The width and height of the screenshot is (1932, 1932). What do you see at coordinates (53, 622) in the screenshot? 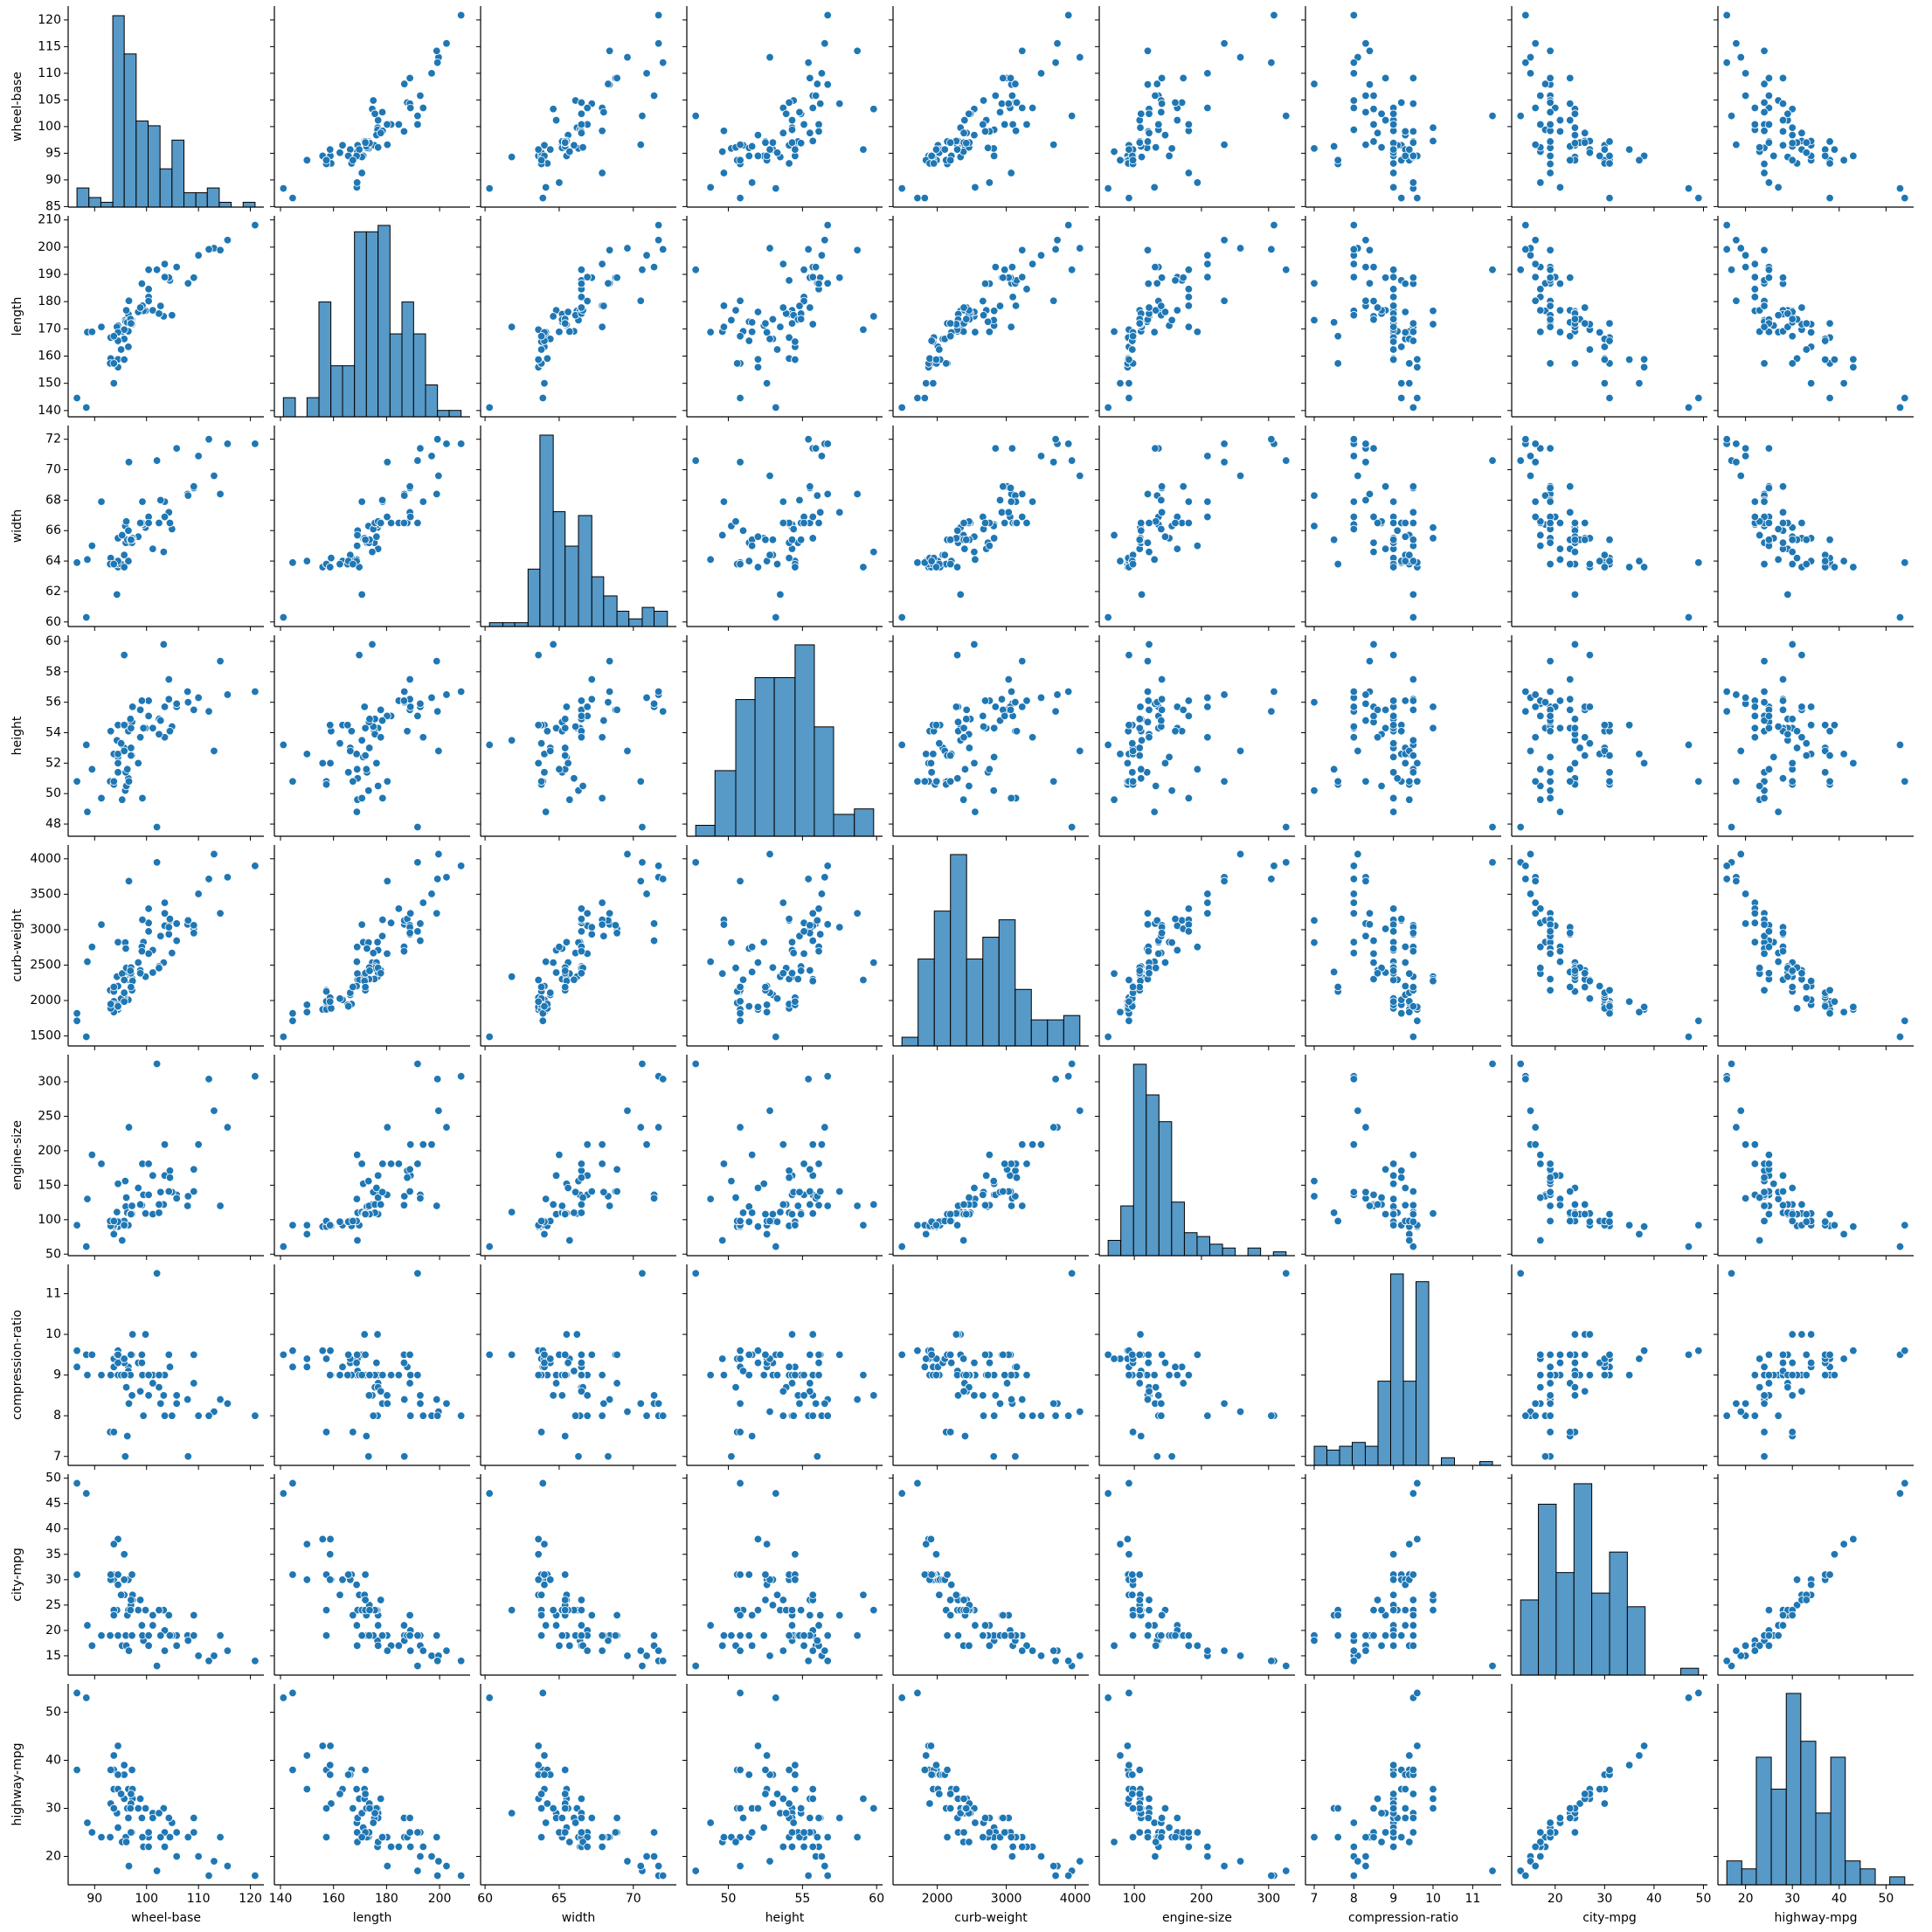
I see `y-tick-label: 60` at bounding box center [53, 622].